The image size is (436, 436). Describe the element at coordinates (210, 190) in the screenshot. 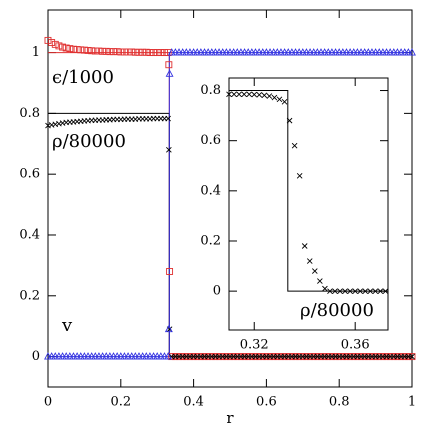

I see `y-tick-label: 0.4` at that location.